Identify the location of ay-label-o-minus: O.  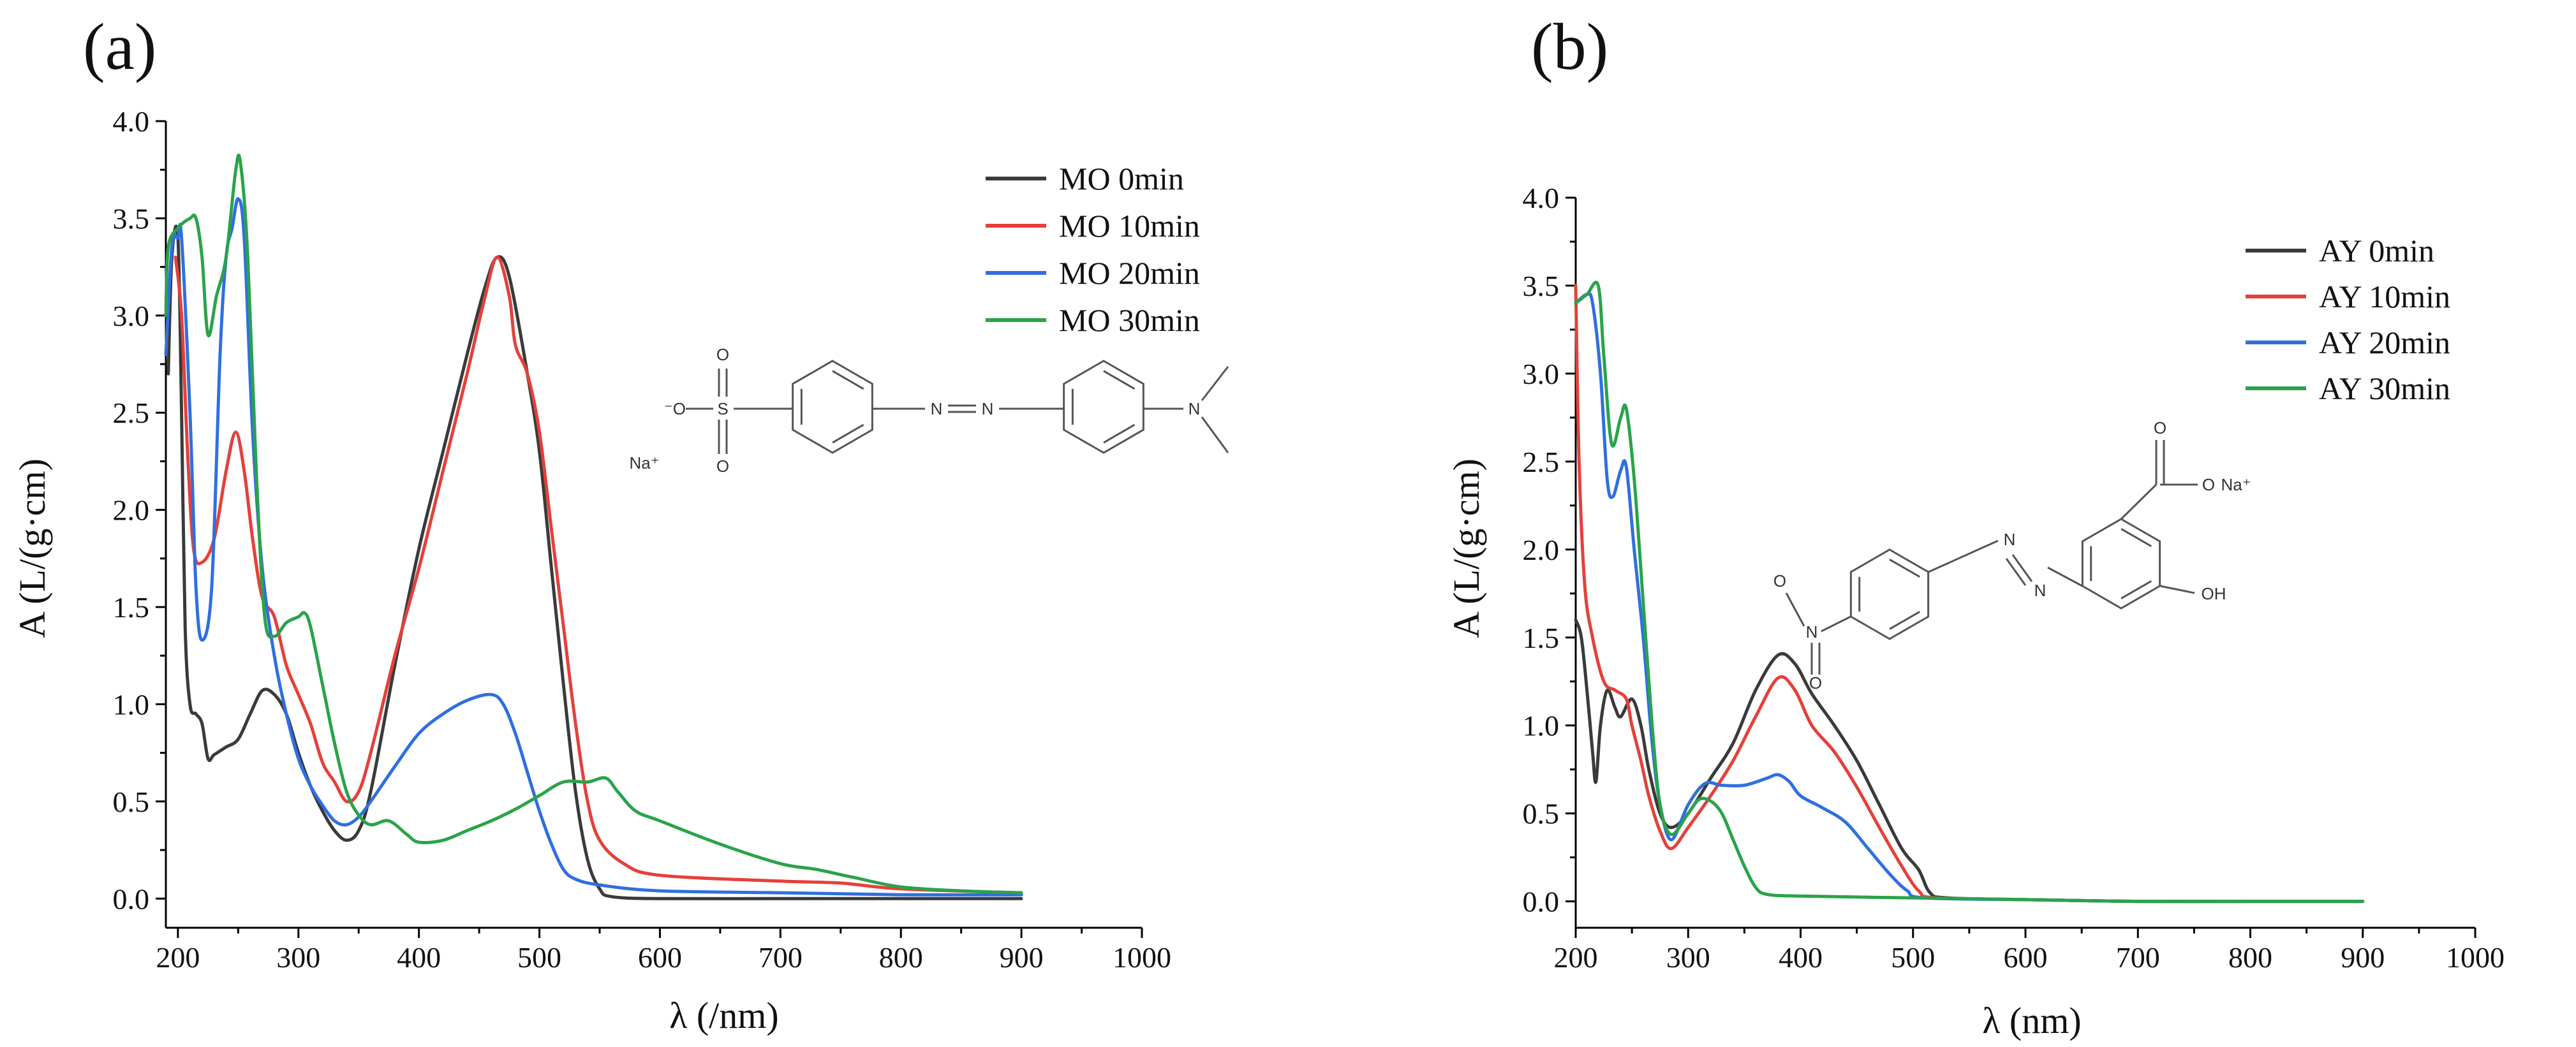
(2208, 484).